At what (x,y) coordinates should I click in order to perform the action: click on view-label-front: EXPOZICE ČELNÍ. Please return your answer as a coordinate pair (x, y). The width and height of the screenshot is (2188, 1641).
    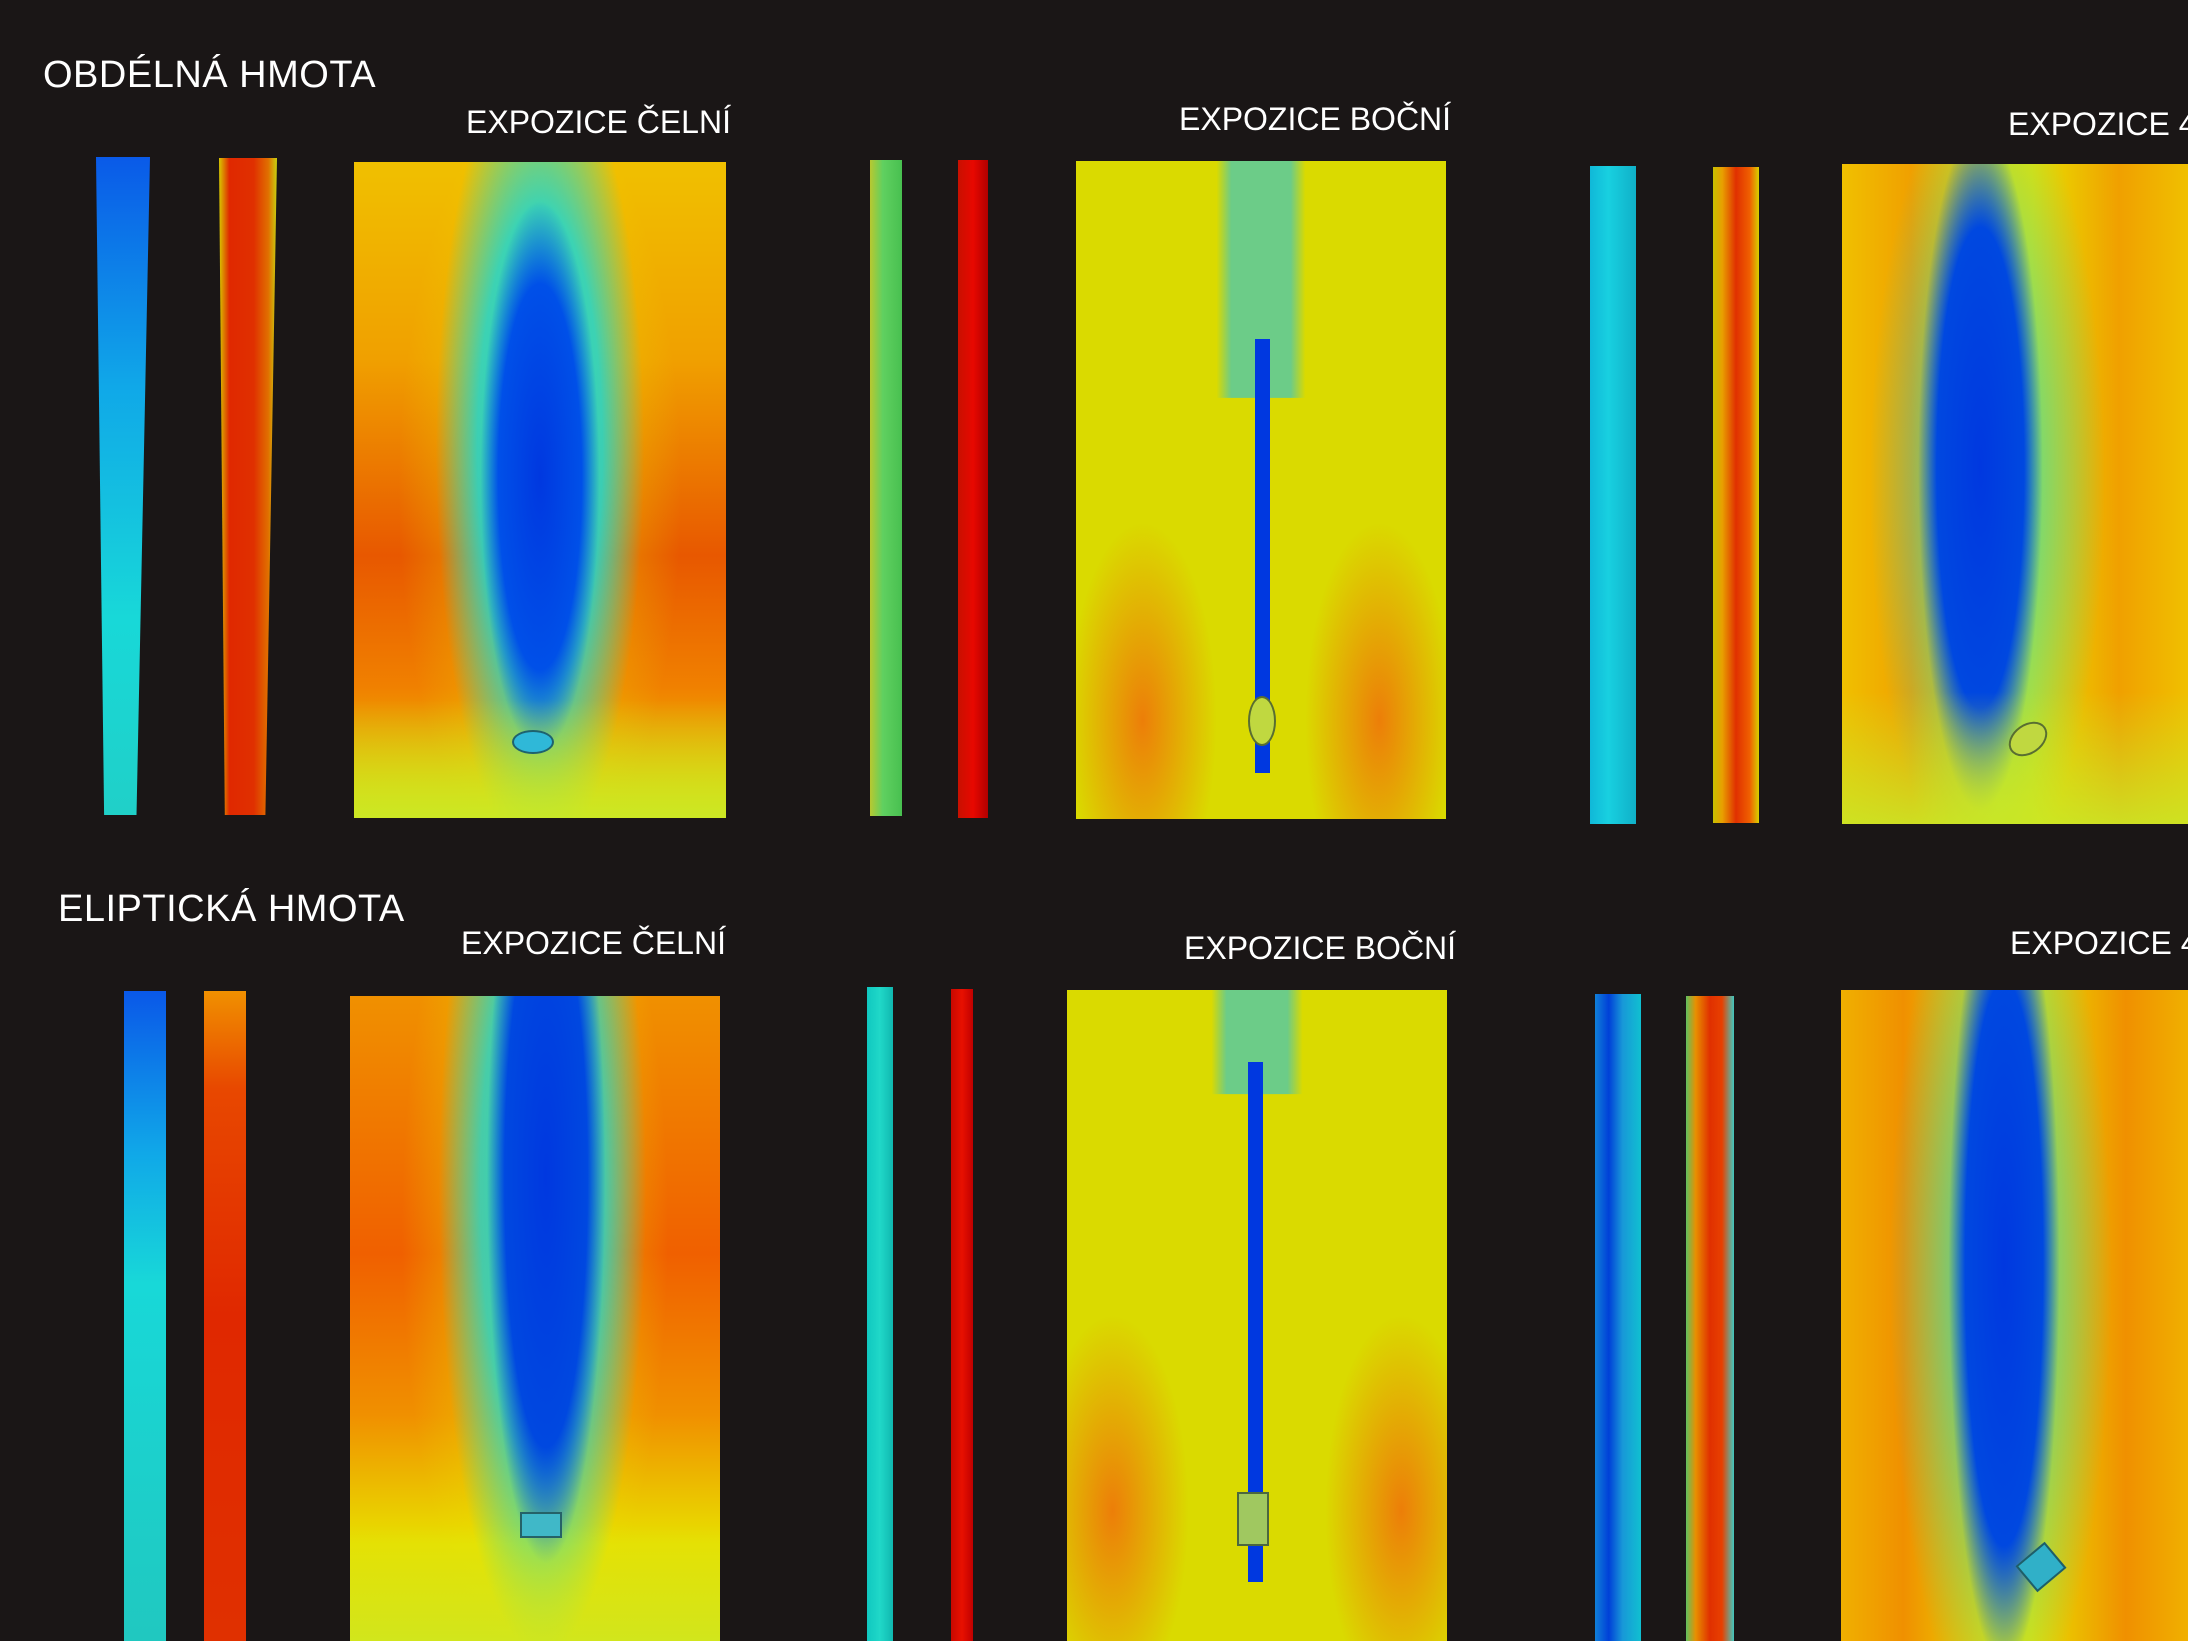
    Looking at the image, I should click on (598, 122).